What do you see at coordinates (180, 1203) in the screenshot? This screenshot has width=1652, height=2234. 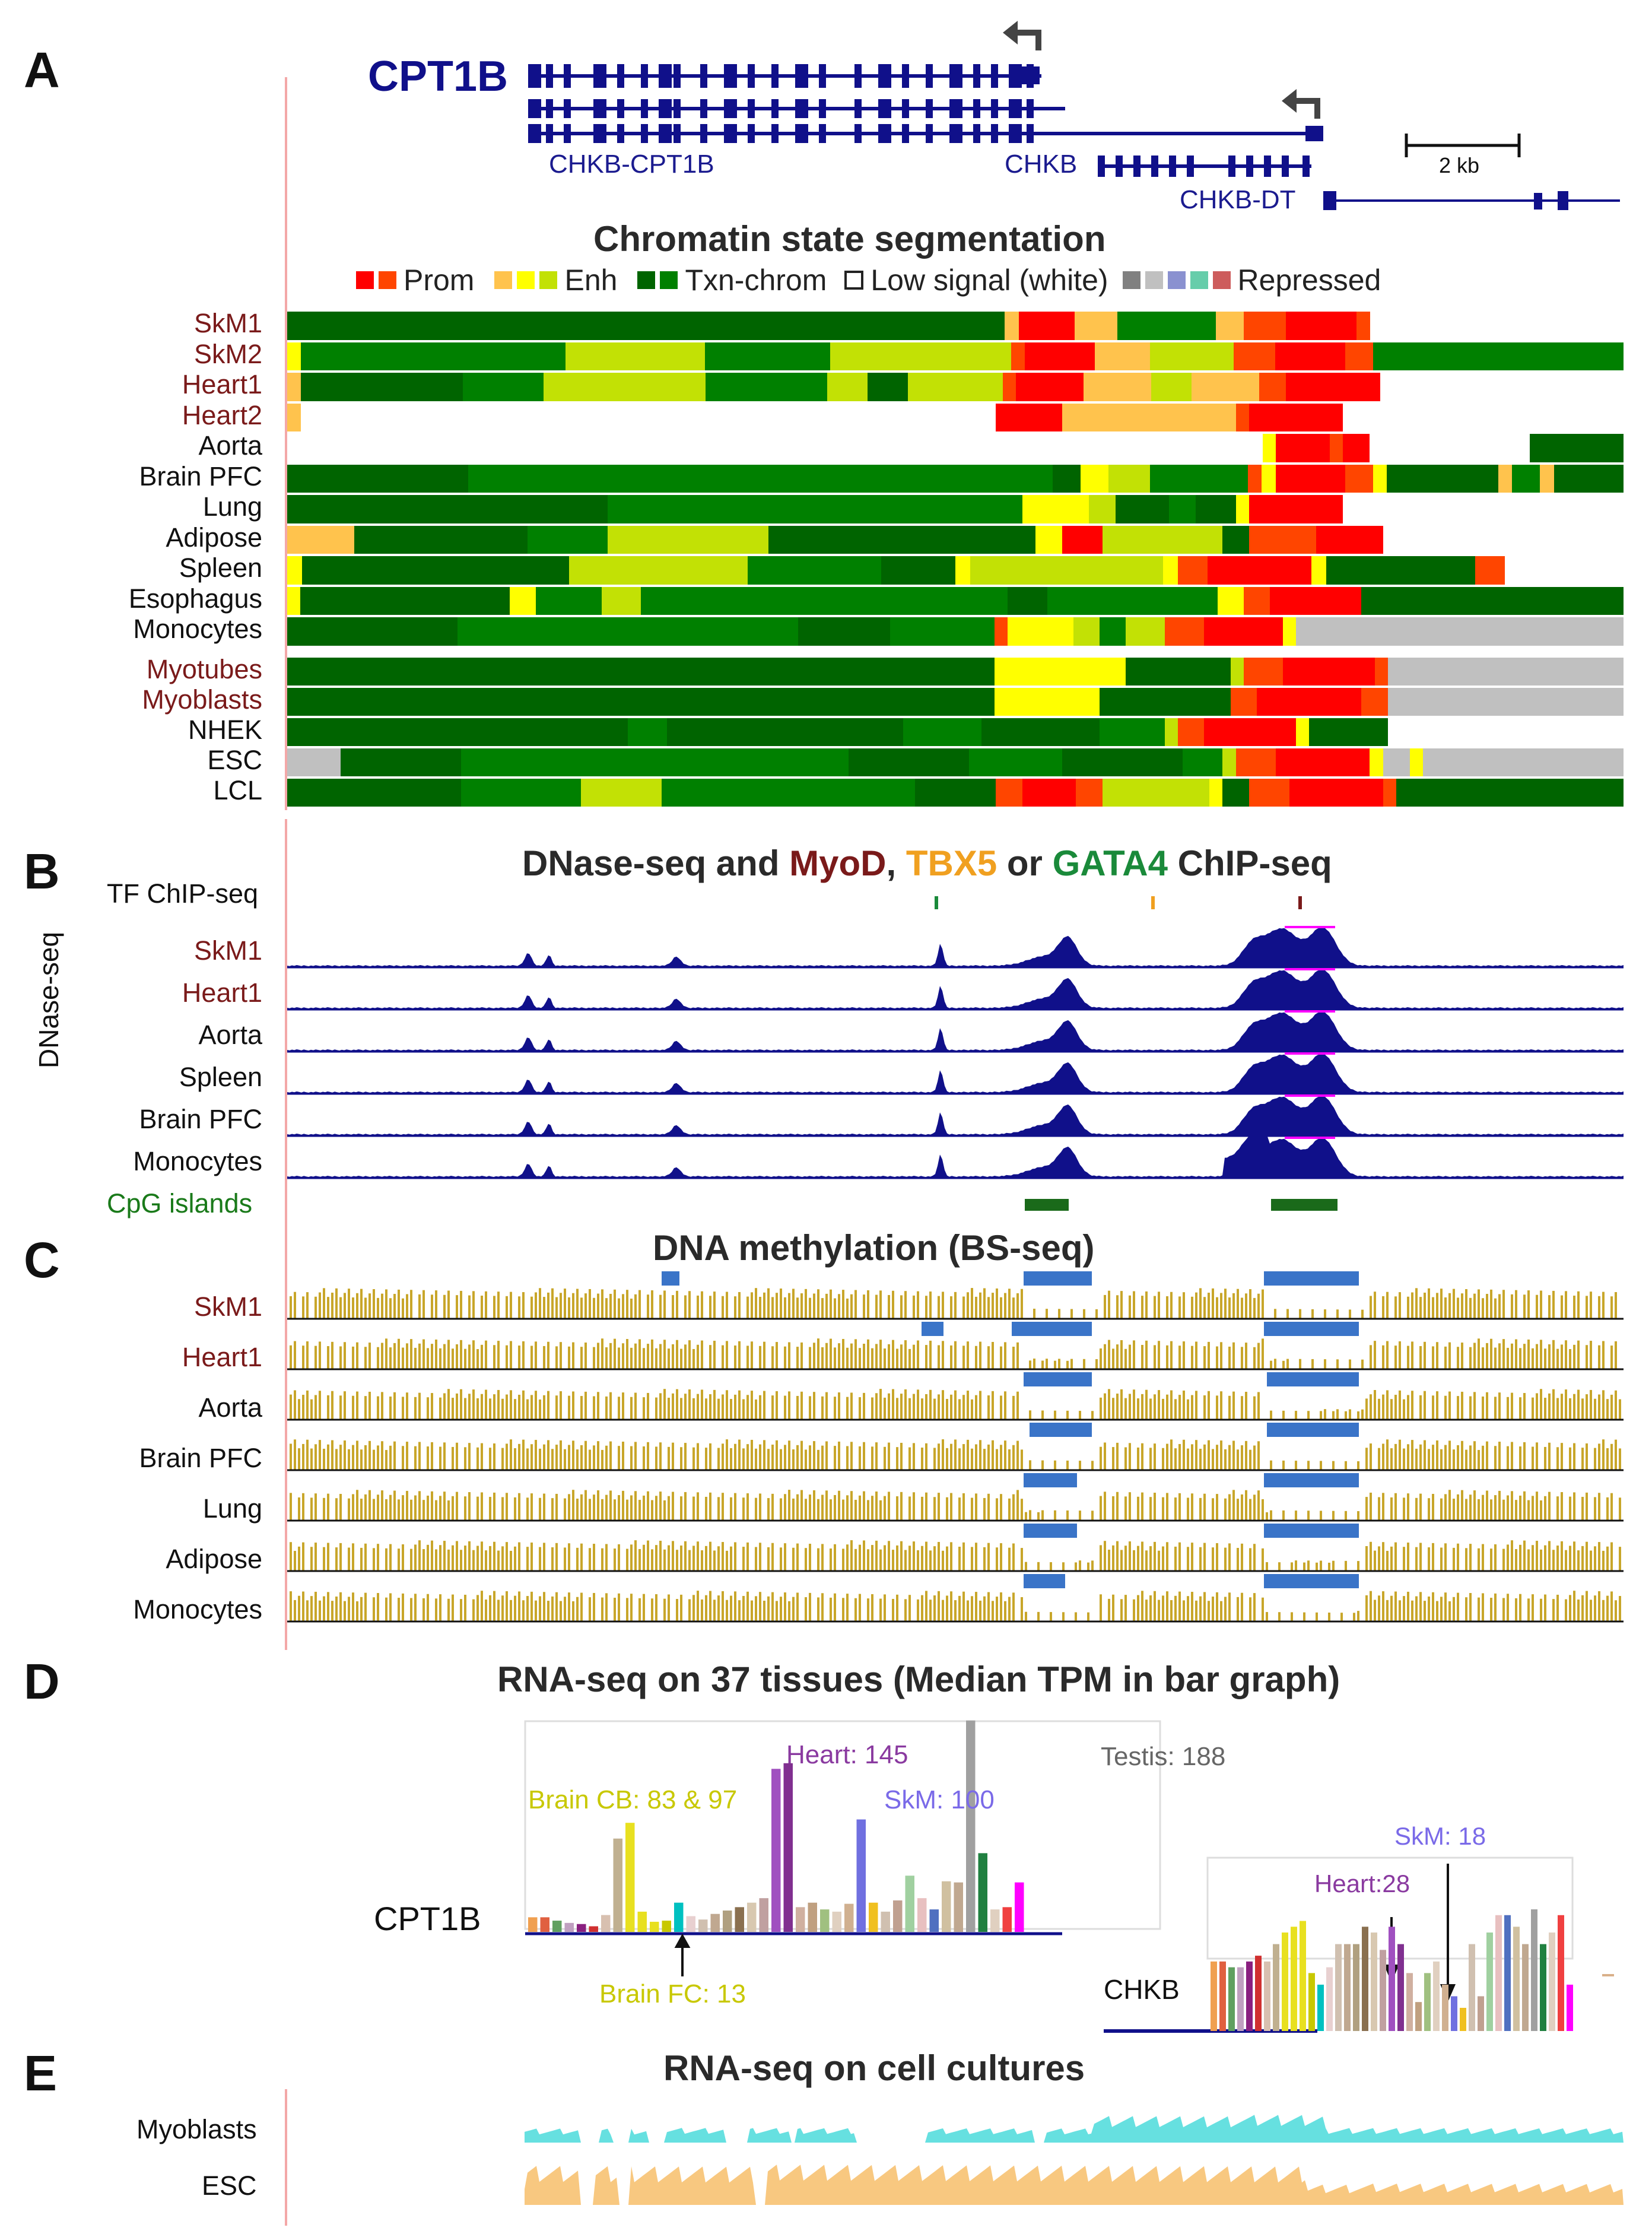 I see `cpg-islands-label: CpG islands` at bounding box center [180, 1203].